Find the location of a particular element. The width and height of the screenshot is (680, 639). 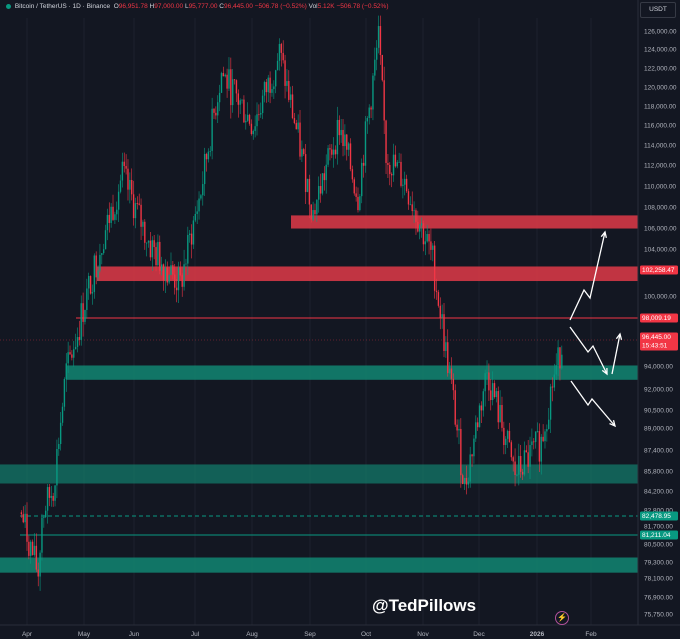

price-tick-label: 89,000.00 is located at coordinates (658, 428).